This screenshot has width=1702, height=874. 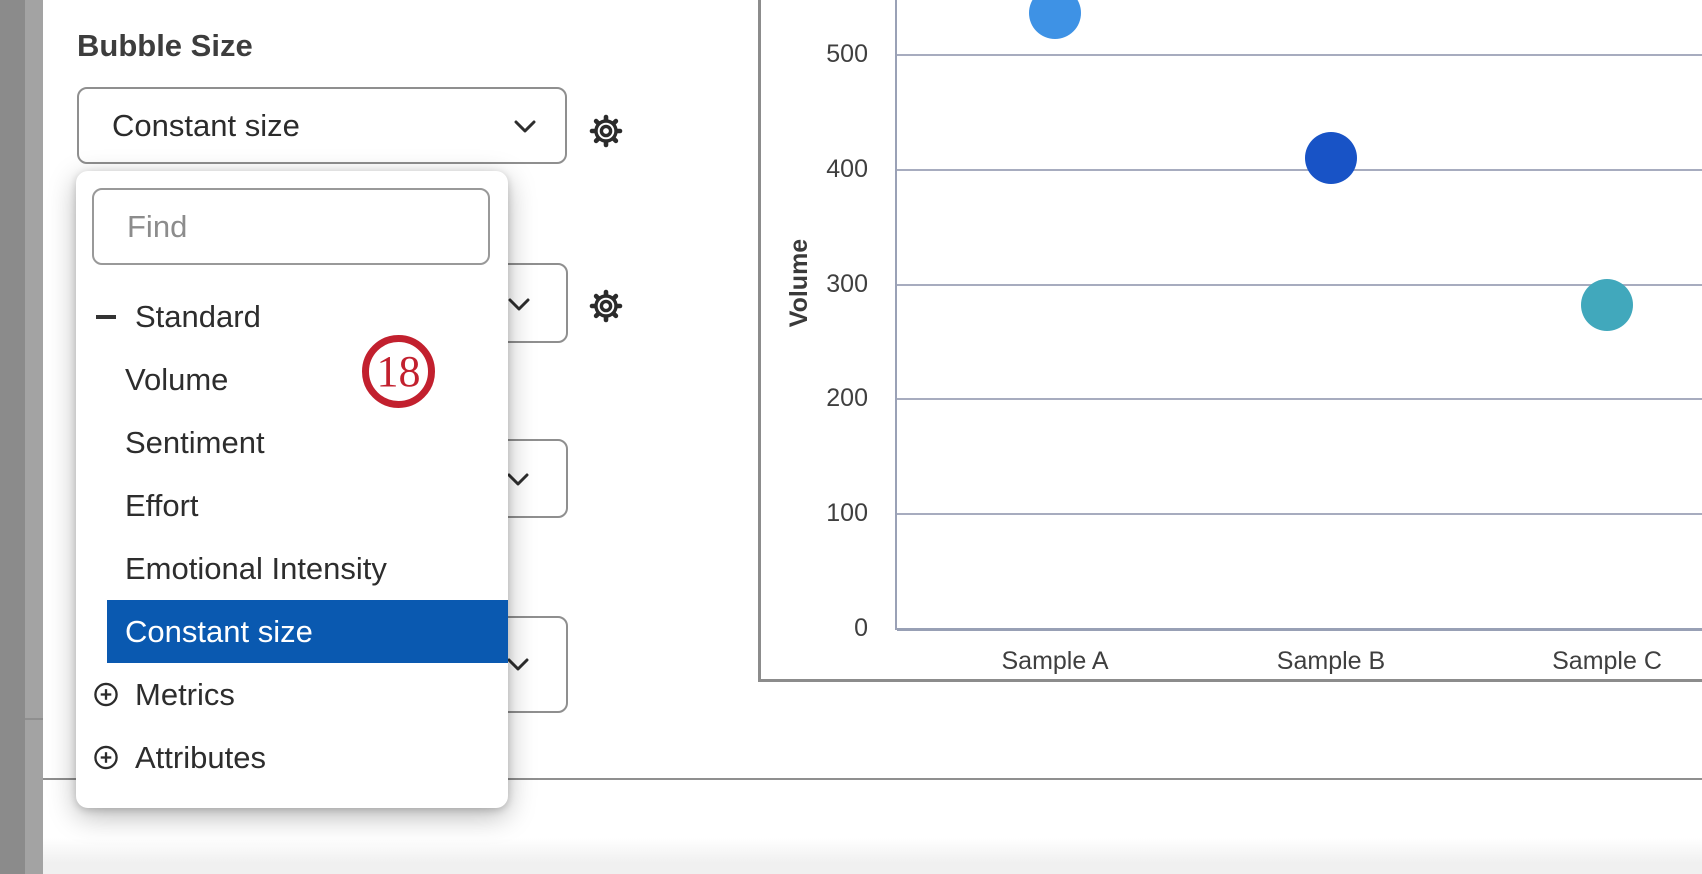 I want to click on annotation-badge: 18, so click(x=398, y=371).